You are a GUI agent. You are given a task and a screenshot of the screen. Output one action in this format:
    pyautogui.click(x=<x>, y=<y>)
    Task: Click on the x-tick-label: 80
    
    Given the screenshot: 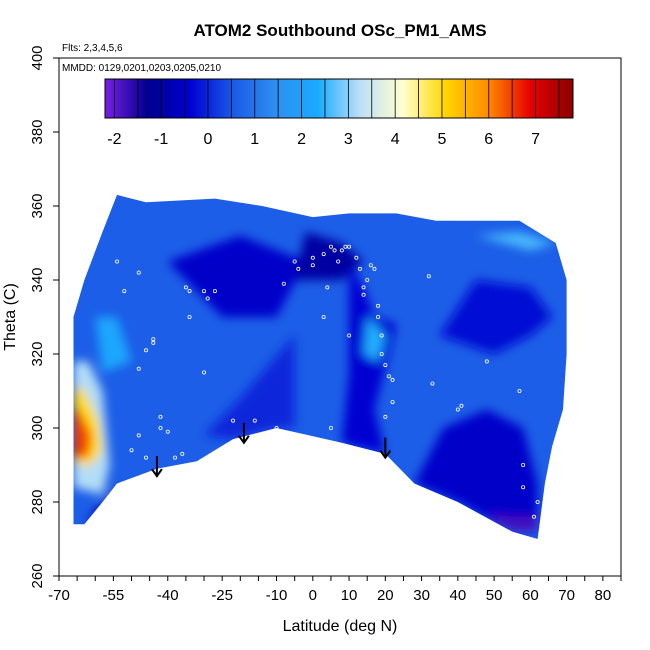 What is the action you would take?
    pyautogui.click(x=603, y=595)
    